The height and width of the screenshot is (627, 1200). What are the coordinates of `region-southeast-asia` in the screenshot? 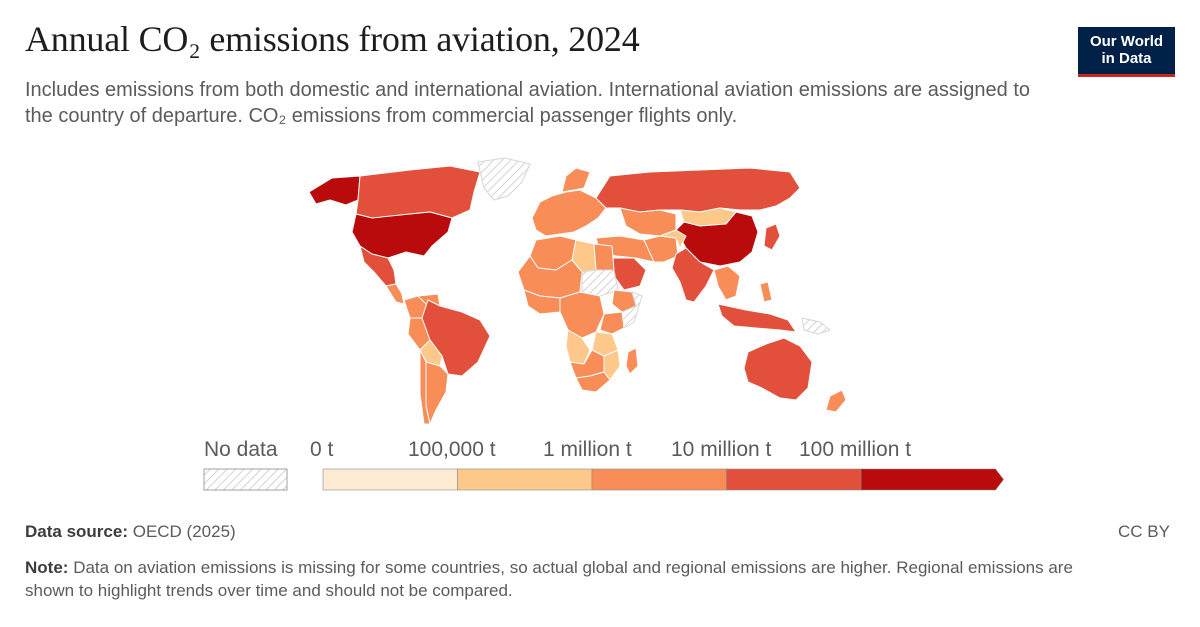 It's located at (727, 283).